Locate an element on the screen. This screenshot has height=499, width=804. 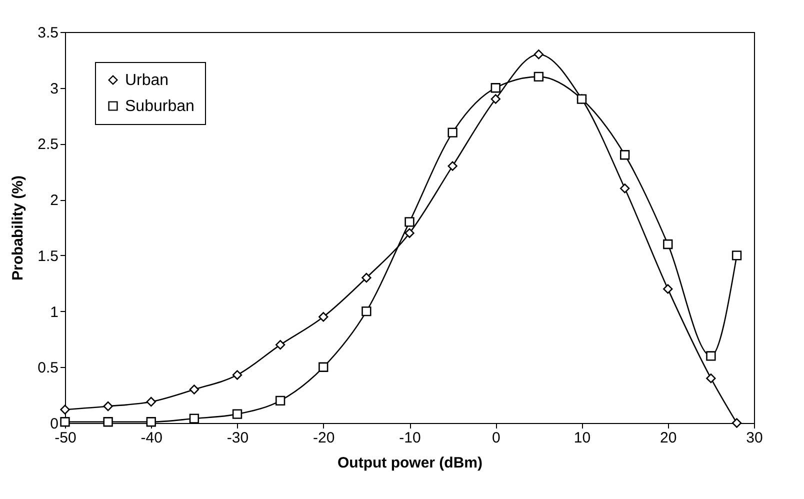
legend-label: Urban is located at coordinates (147, 80).